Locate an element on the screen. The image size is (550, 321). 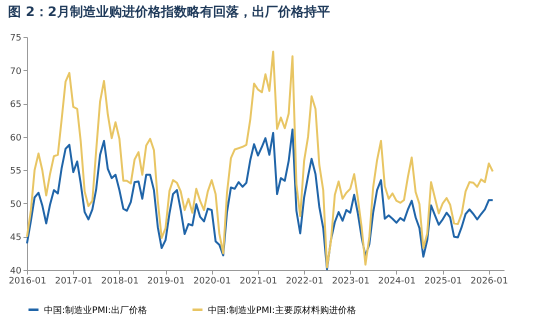
x-tick-label: 2021-01 is located at coordinates (259, 281).